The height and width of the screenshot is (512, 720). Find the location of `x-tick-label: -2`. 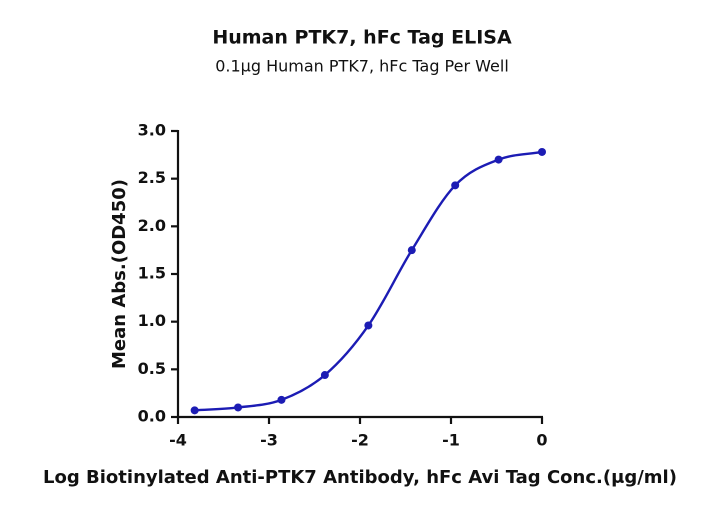

x-tick-label: -2 is located at coordinates (360, 440).